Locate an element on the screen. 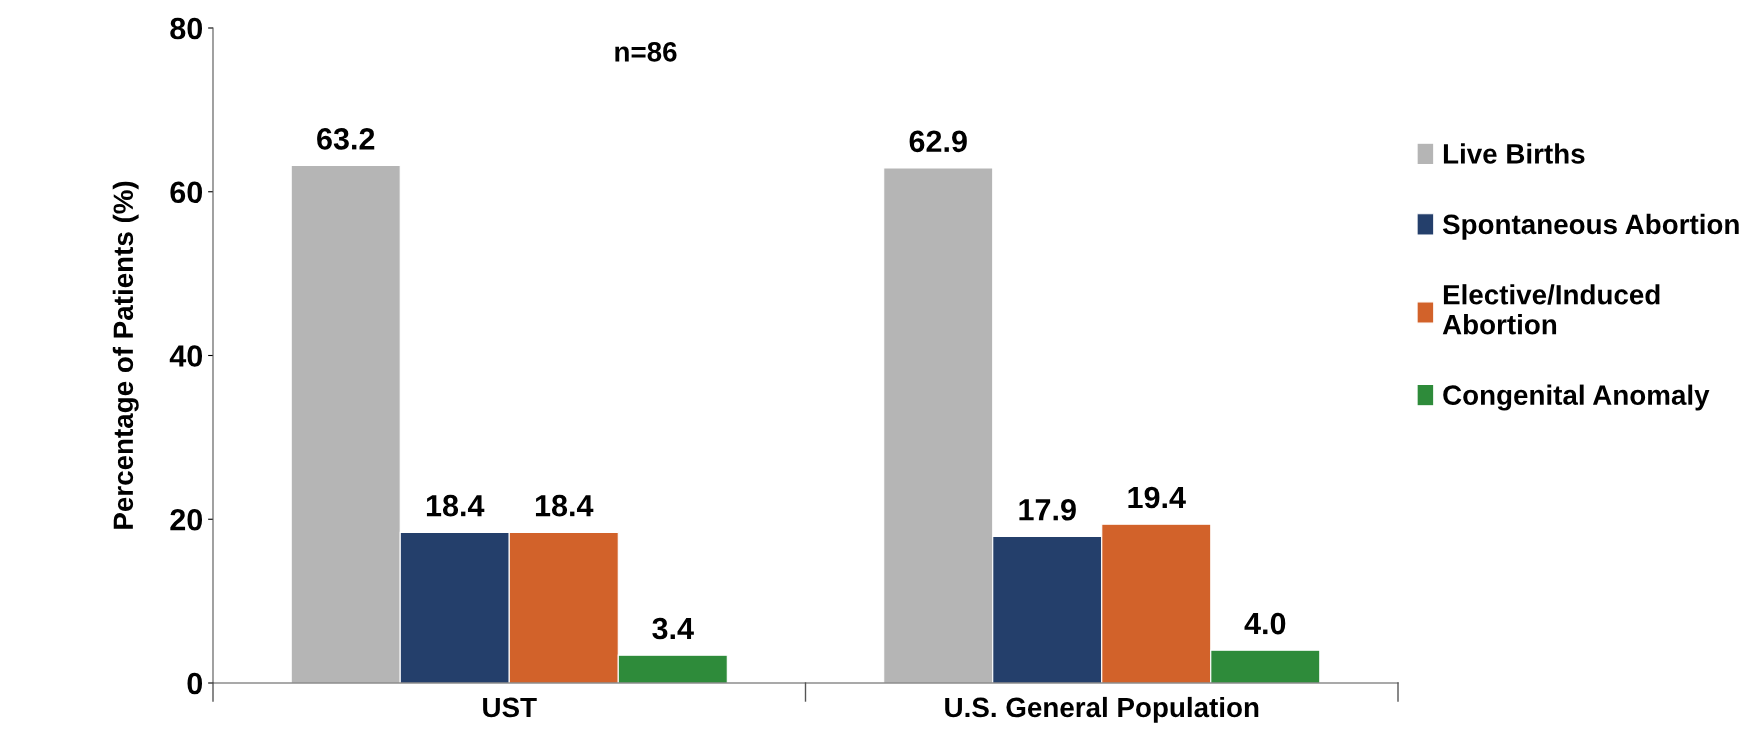 The width and height of the screenshot is (1754, 749). x-tick-label: UST is located at coordinates (510, 707).